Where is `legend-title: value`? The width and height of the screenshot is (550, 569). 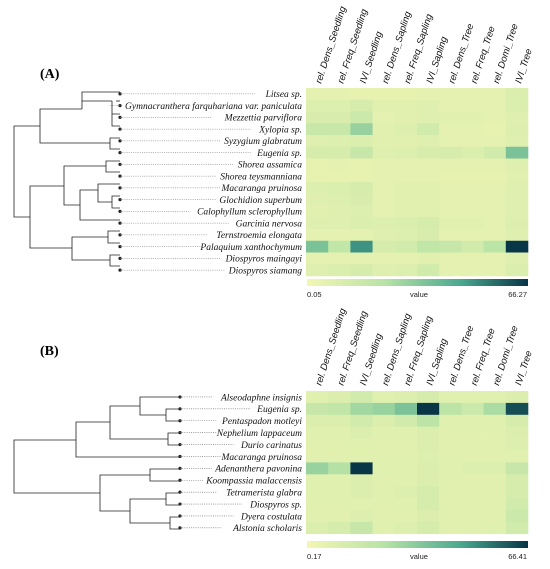
legend-title: value is located at coordinates (419, 294).